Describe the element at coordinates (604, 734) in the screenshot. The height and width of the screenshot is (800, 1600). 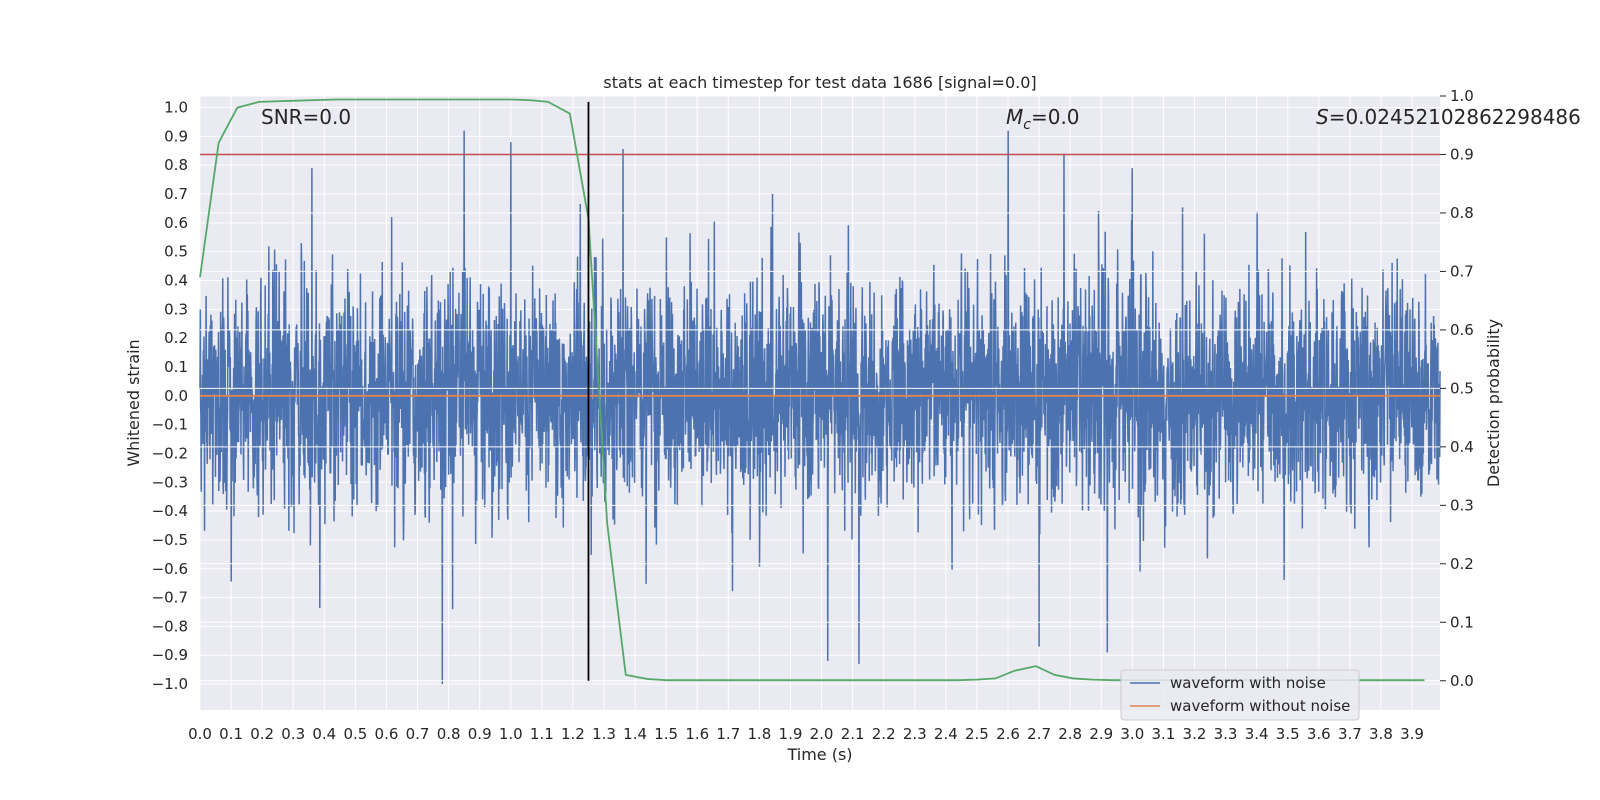
I see `x-tick-label: 1.3` at that location.